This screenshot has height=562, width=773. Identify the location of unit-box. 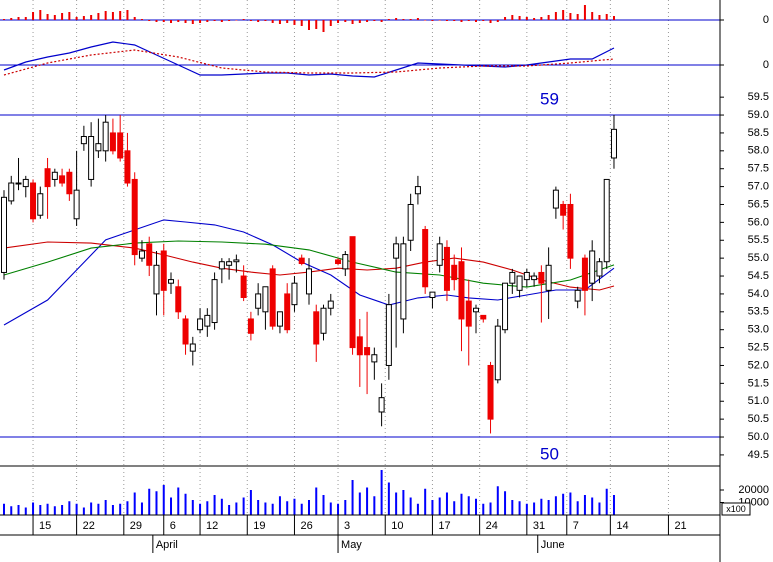
(736, 509).